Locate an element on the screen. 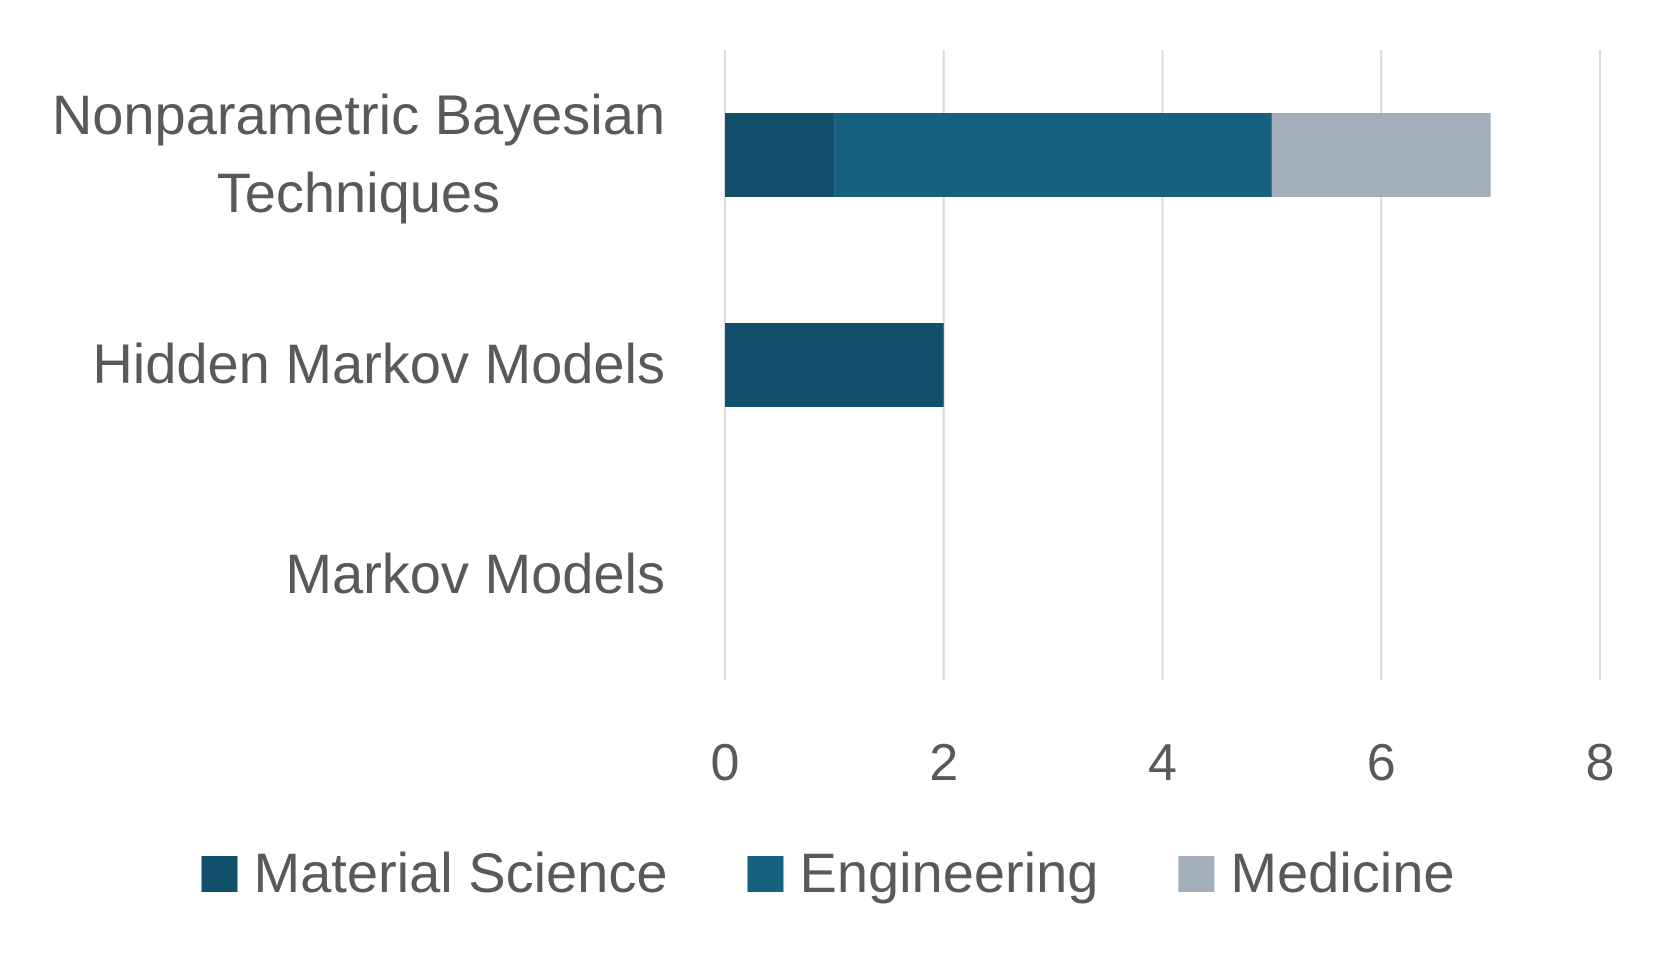 This screenshot has width=1656, height=963. x-tick-label: 0 is located at coordinates (725, 763).